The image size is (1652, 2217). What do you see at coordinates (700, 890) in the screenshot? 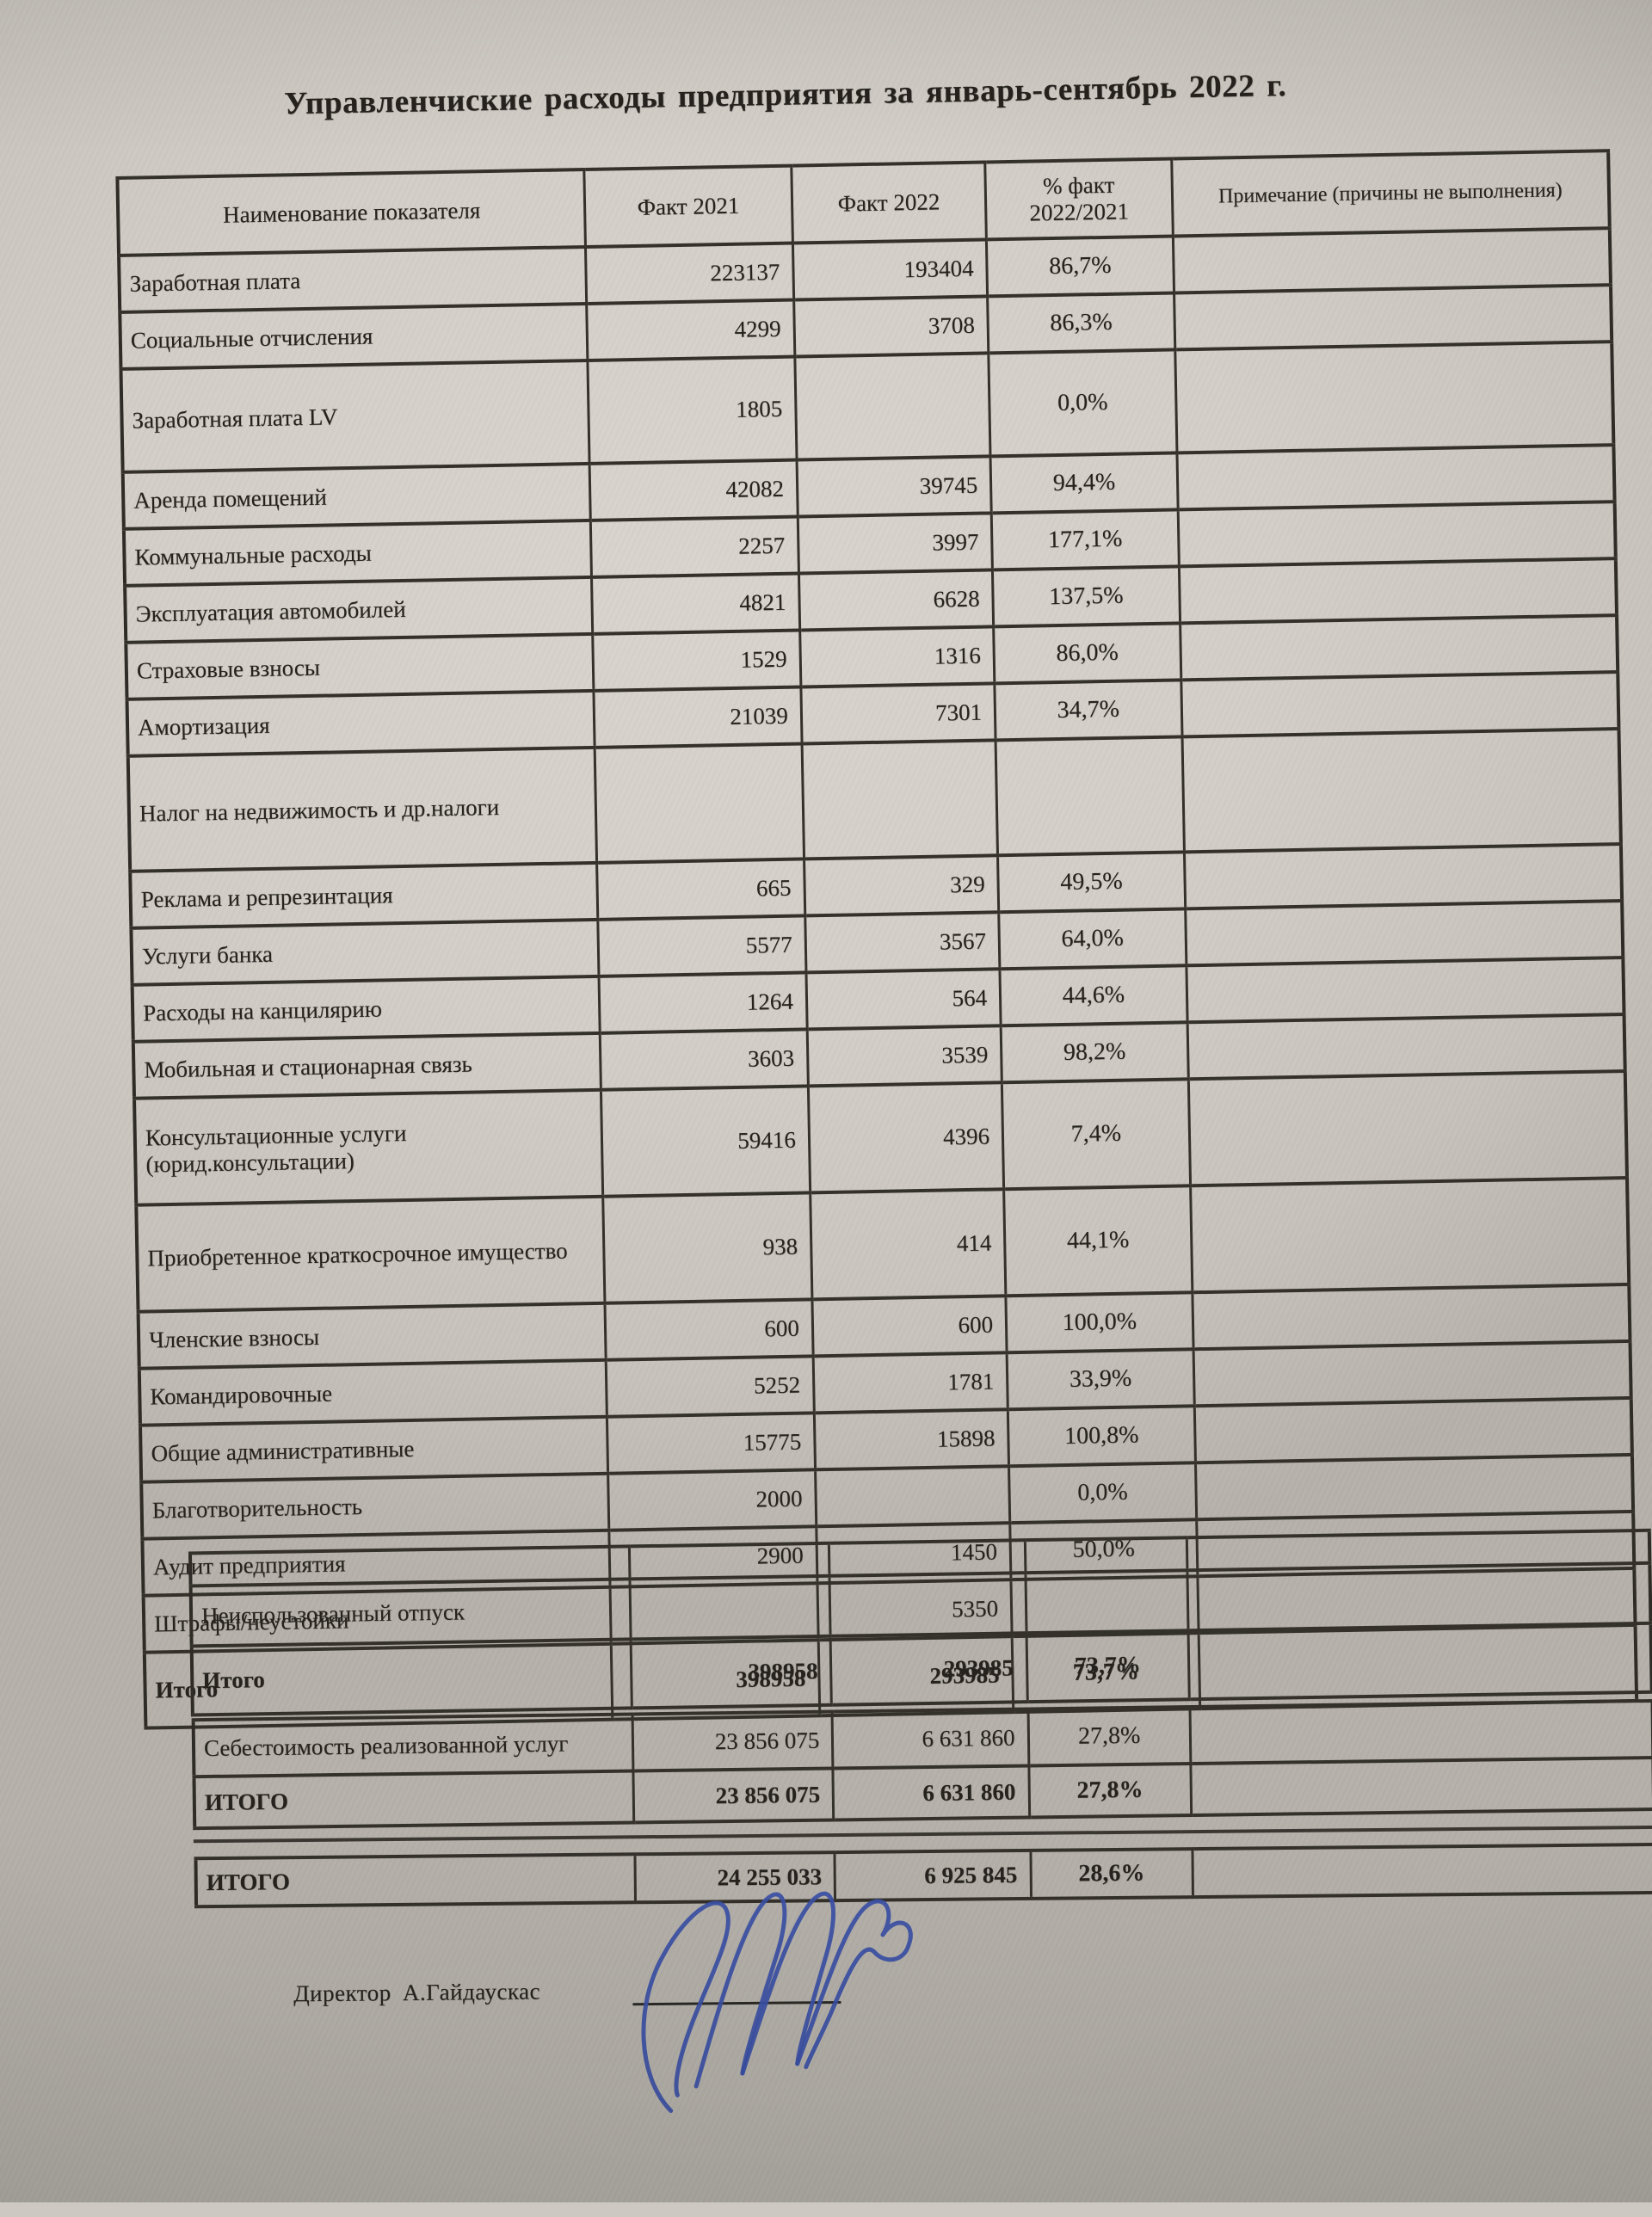
I see `cell-fact2021: 665` at bounding box center [700, 890].